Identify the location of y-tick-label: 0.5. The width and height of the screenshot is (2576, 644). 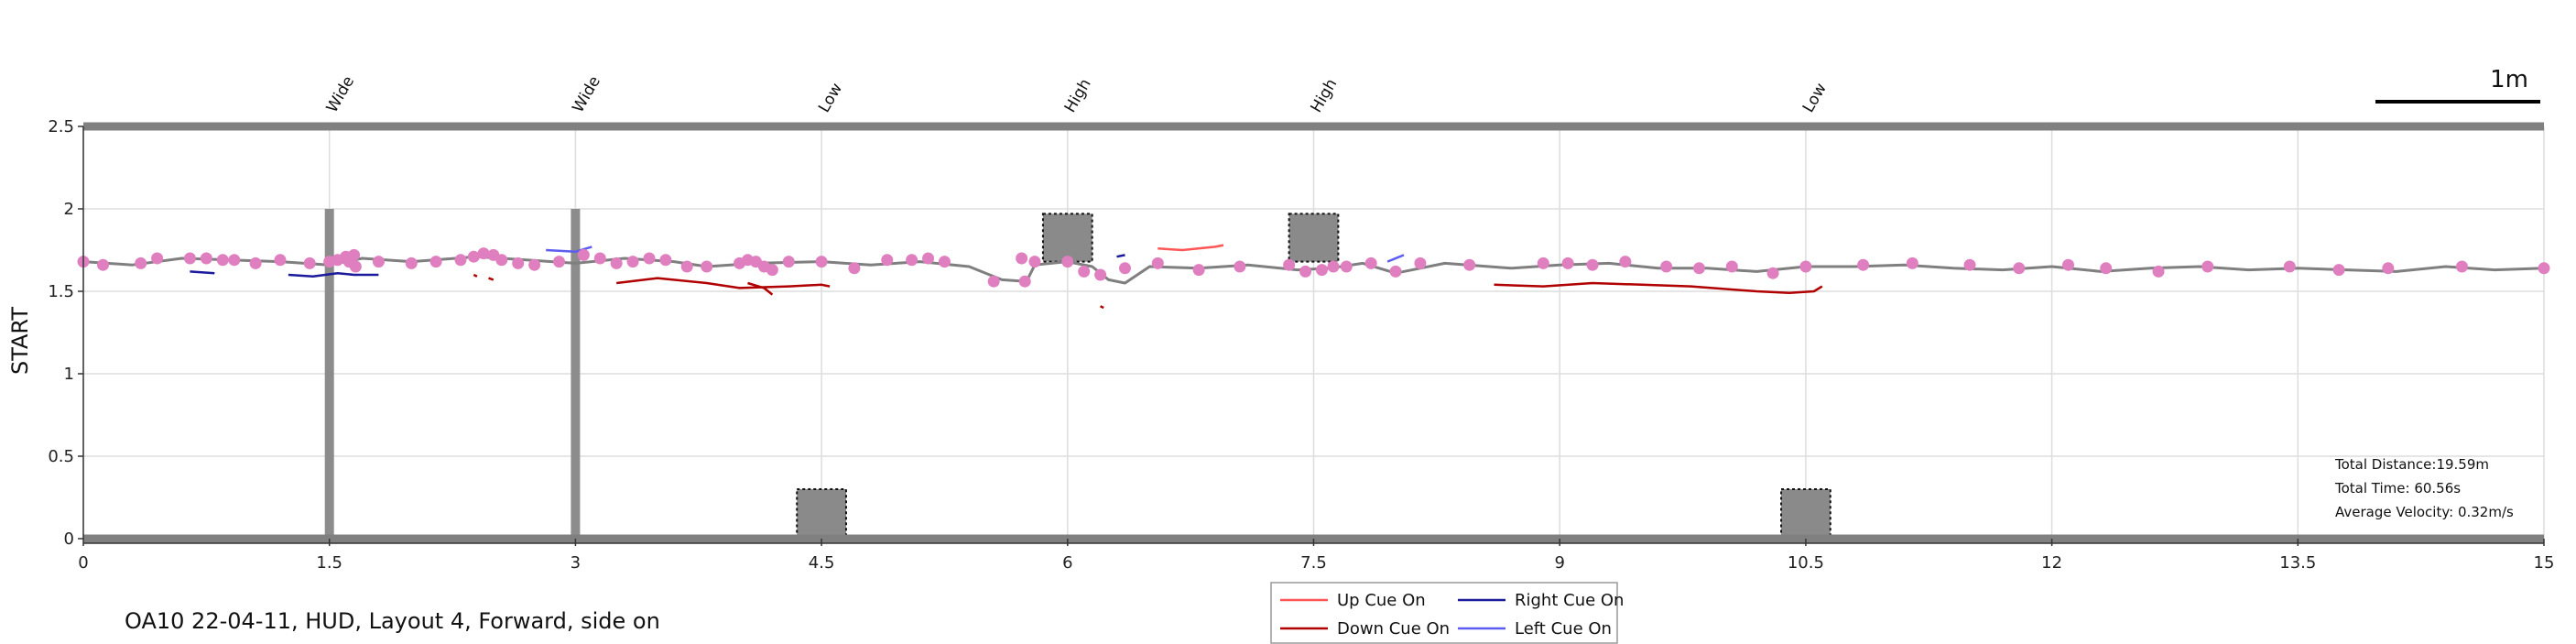
(61, 457).